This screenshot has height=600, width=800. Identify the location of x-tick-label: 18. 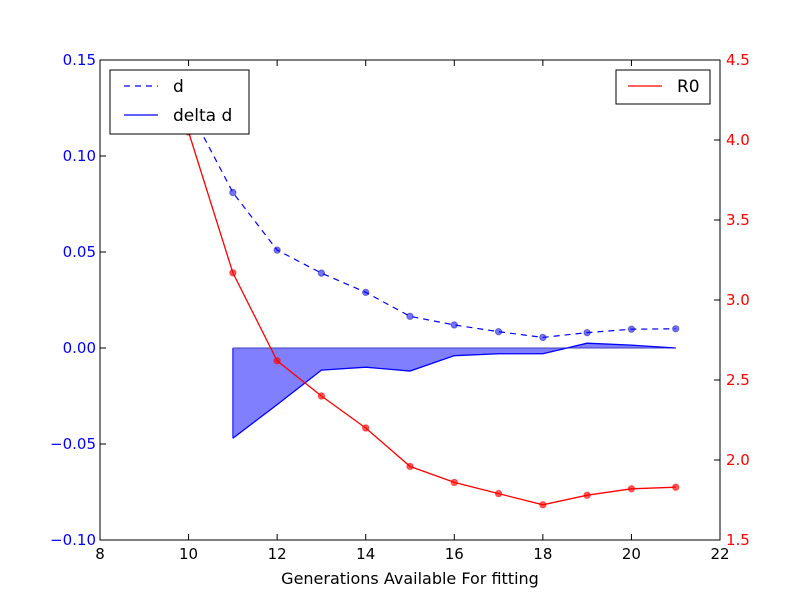
(542, 554).